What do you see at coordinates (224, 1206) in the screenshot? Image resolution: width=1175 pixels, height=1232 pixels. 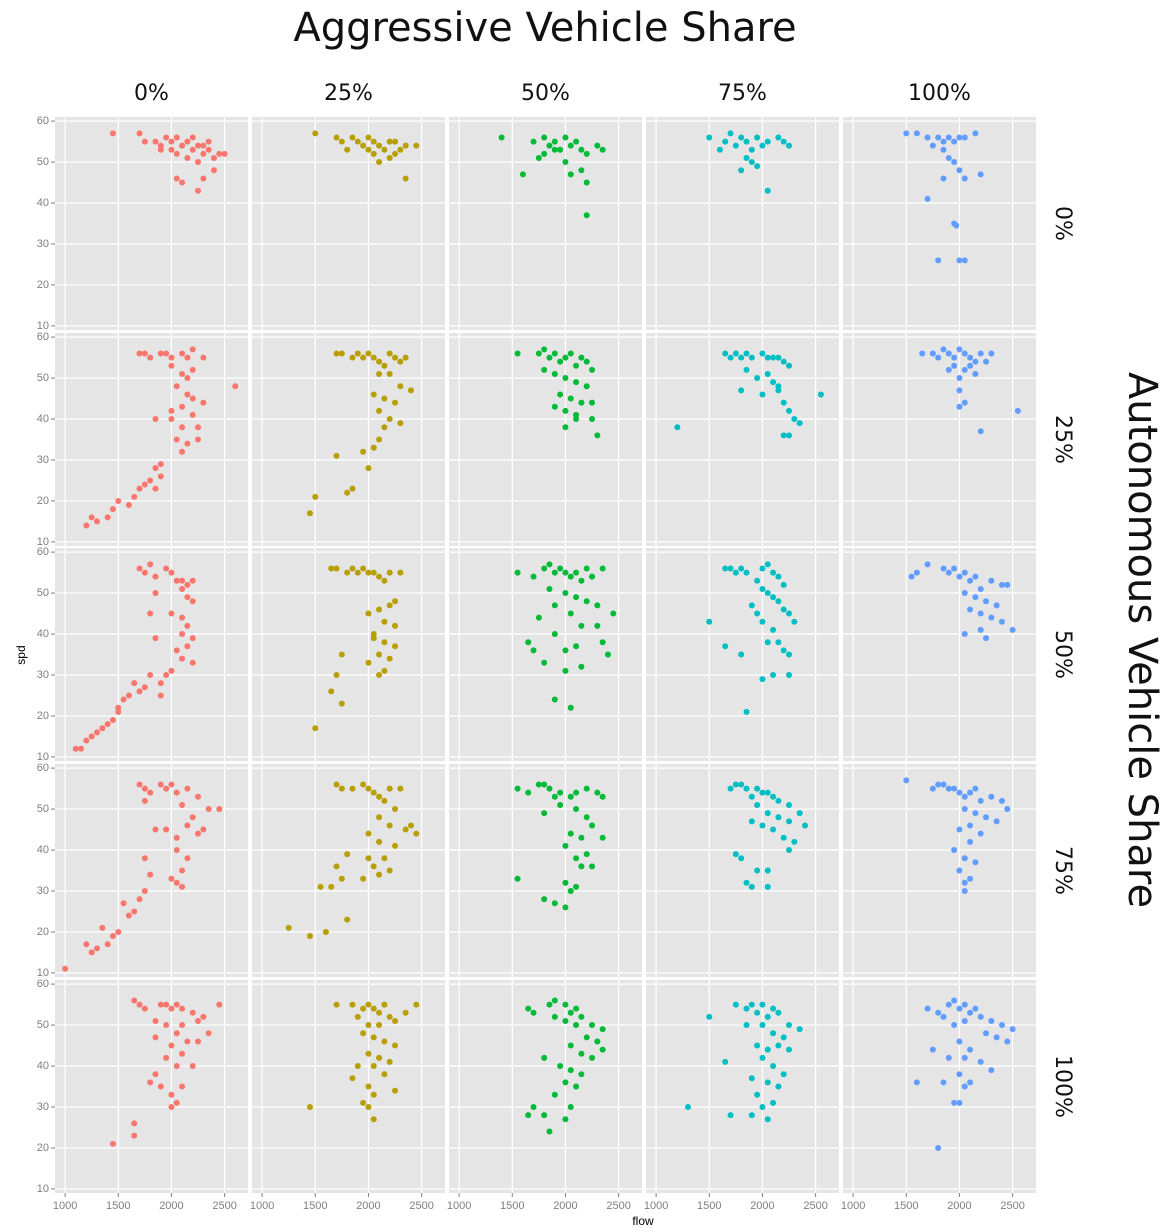 I see `x-tick-label: 2500` at bounding box center [224, 1206].